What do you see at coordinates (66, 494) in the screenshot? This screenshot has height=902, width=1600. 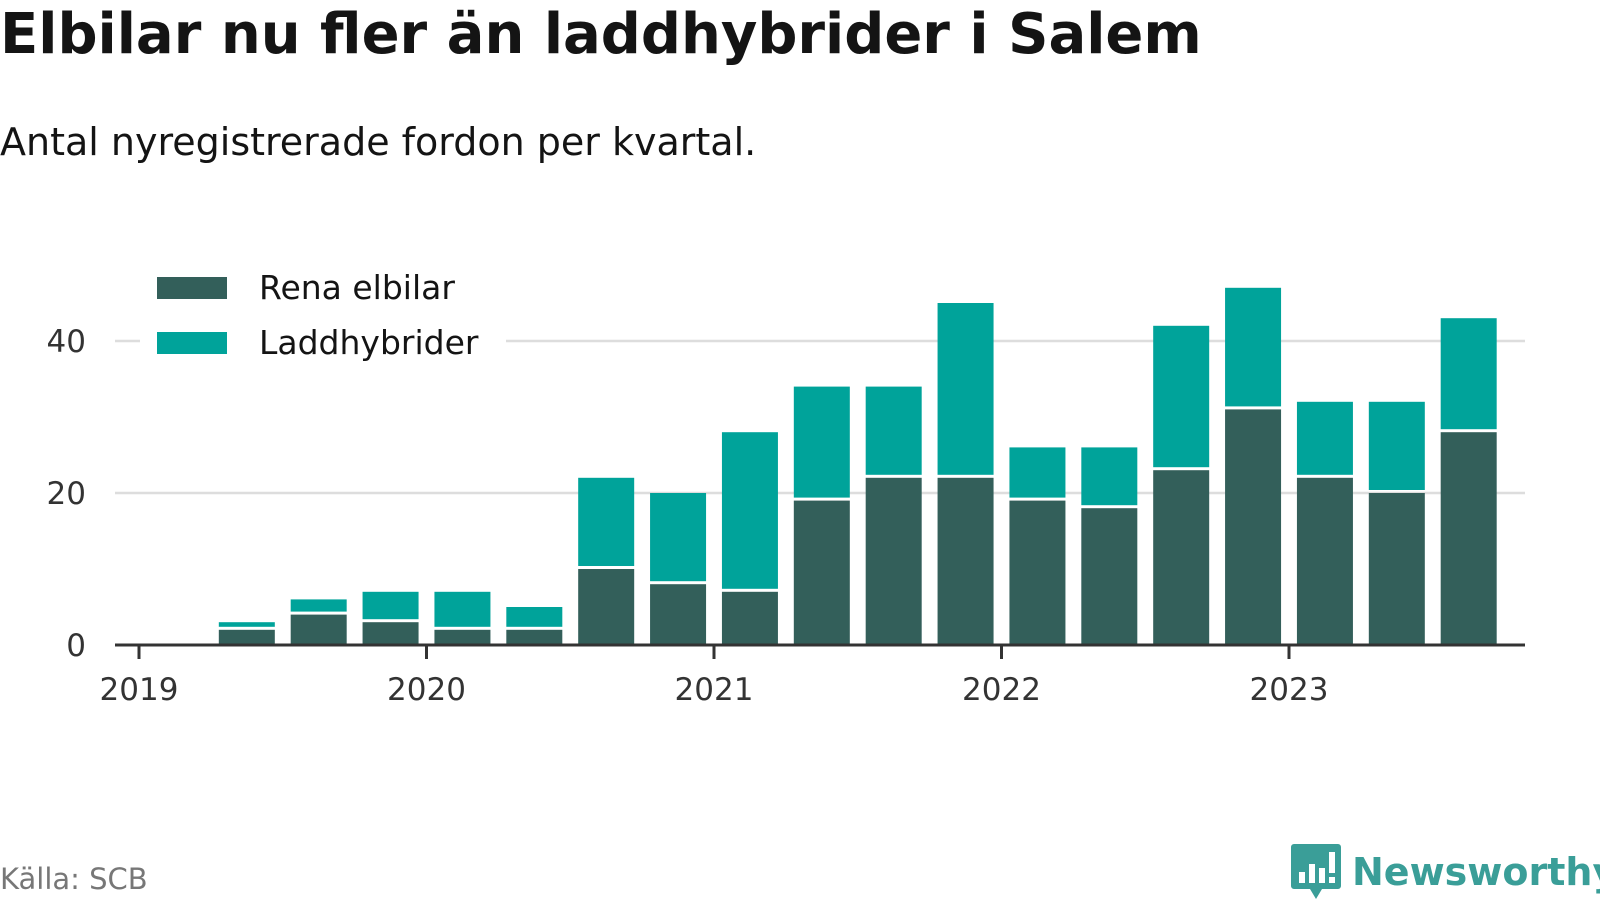 I see `y-tick-label: 20` at bounding box center [66, 494].